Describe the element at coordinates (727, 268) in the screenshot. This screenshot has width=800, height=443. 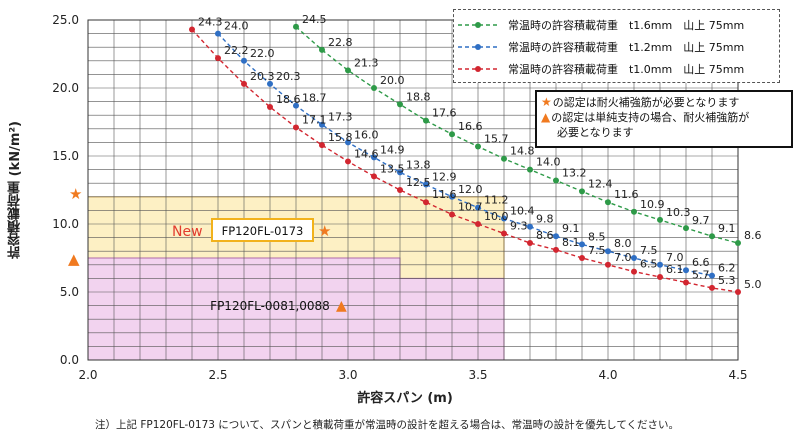
I see `data-label: 6.2` at that location.